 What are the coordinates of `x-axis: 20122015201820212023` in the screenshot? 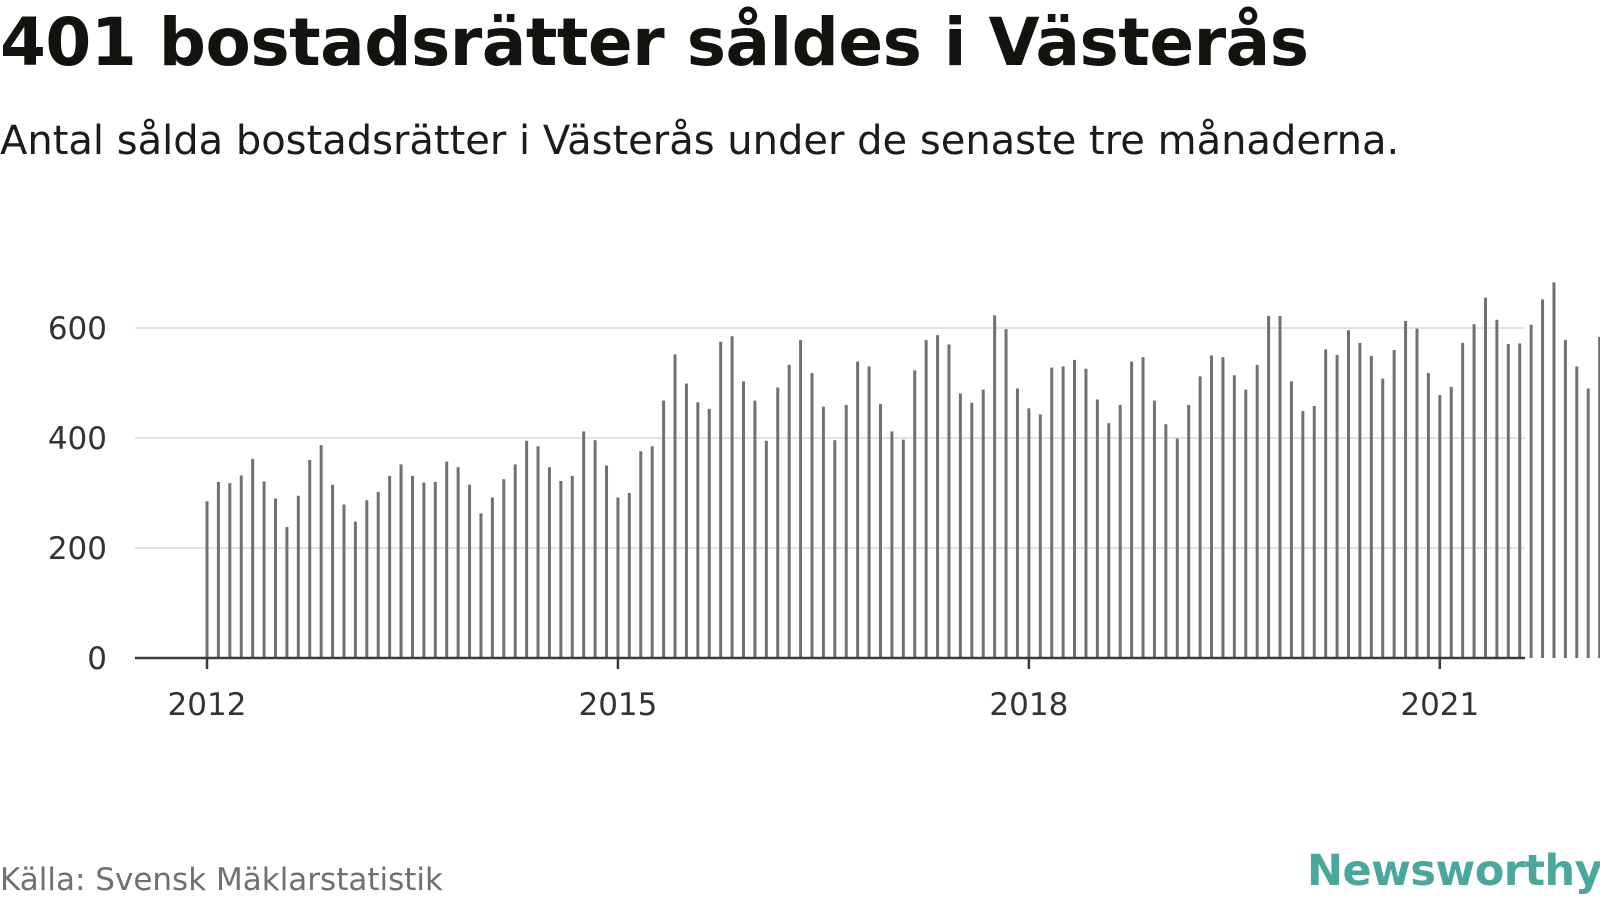 It's located at (823, 690).